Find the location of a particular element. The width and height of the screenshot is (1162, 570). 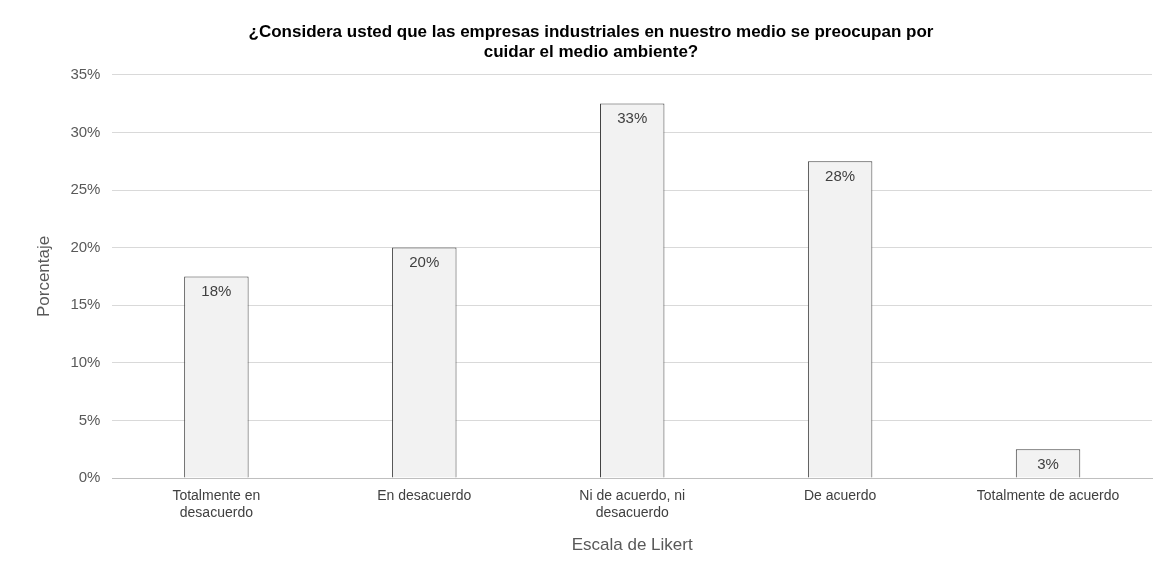

x-tick-label: Totalmente de acuerdo is located at coordinates (1048, 495).